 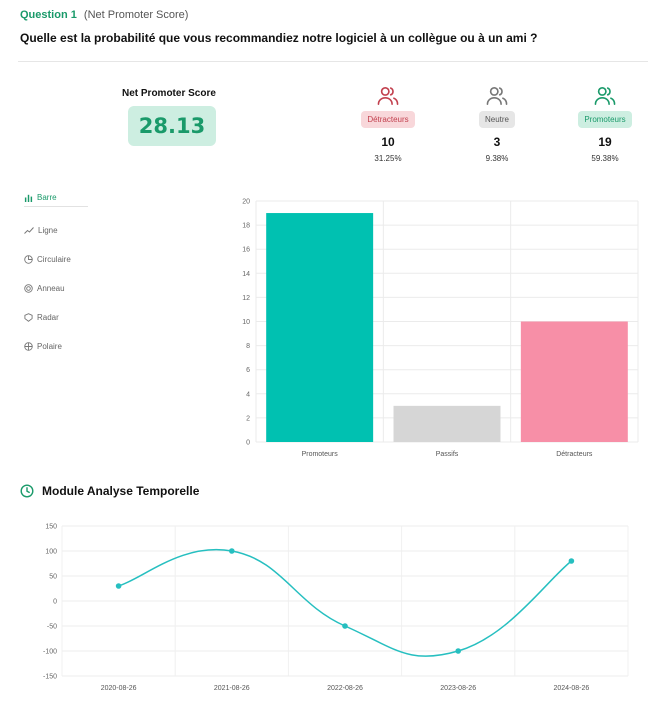 I want to click on chart-type-radar: Radar, so click(x=56, y=317).